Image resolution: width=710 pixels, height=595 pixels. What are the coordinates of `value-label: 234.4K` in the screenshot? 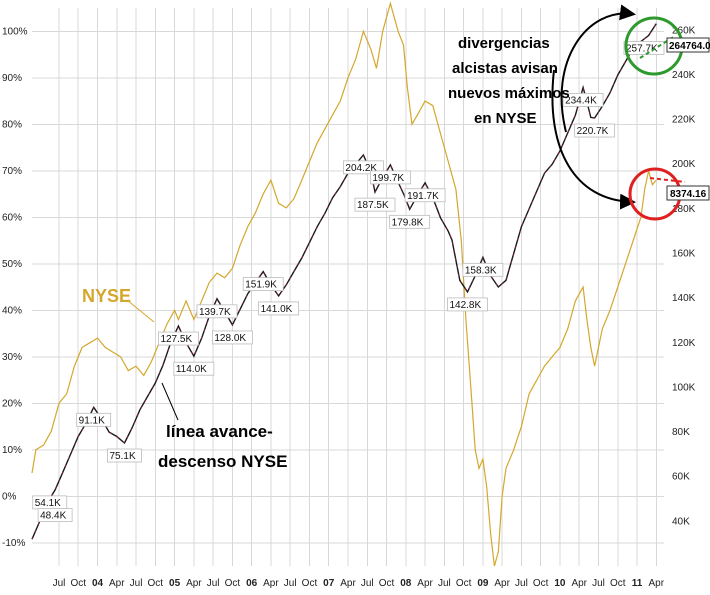 It's located at (583, 100).